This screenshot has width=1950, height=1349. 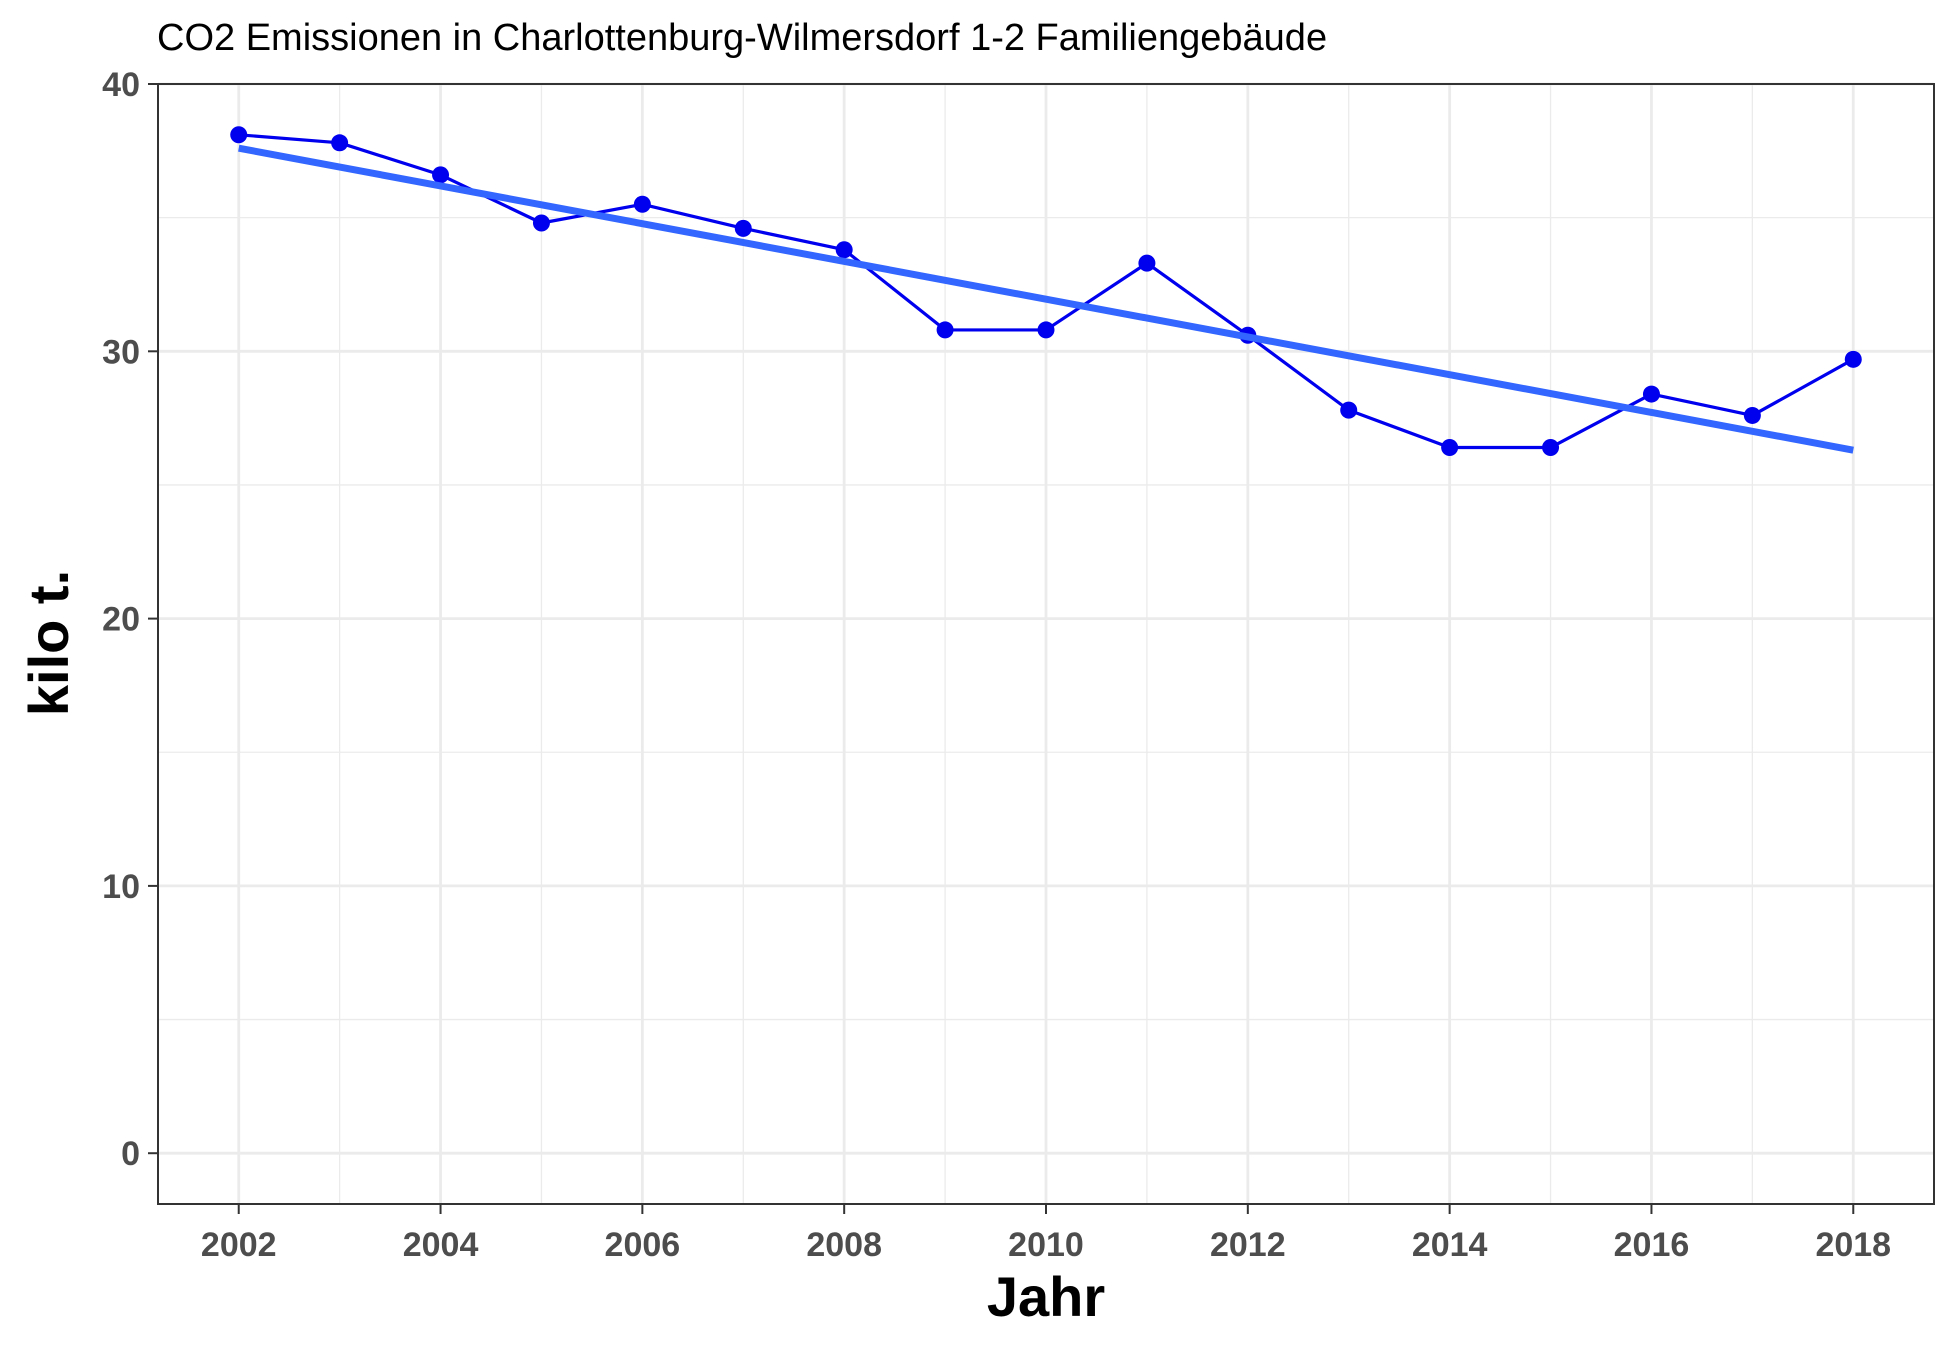 I want to click on y-tick-label: 30, so click(x=121, y=352).